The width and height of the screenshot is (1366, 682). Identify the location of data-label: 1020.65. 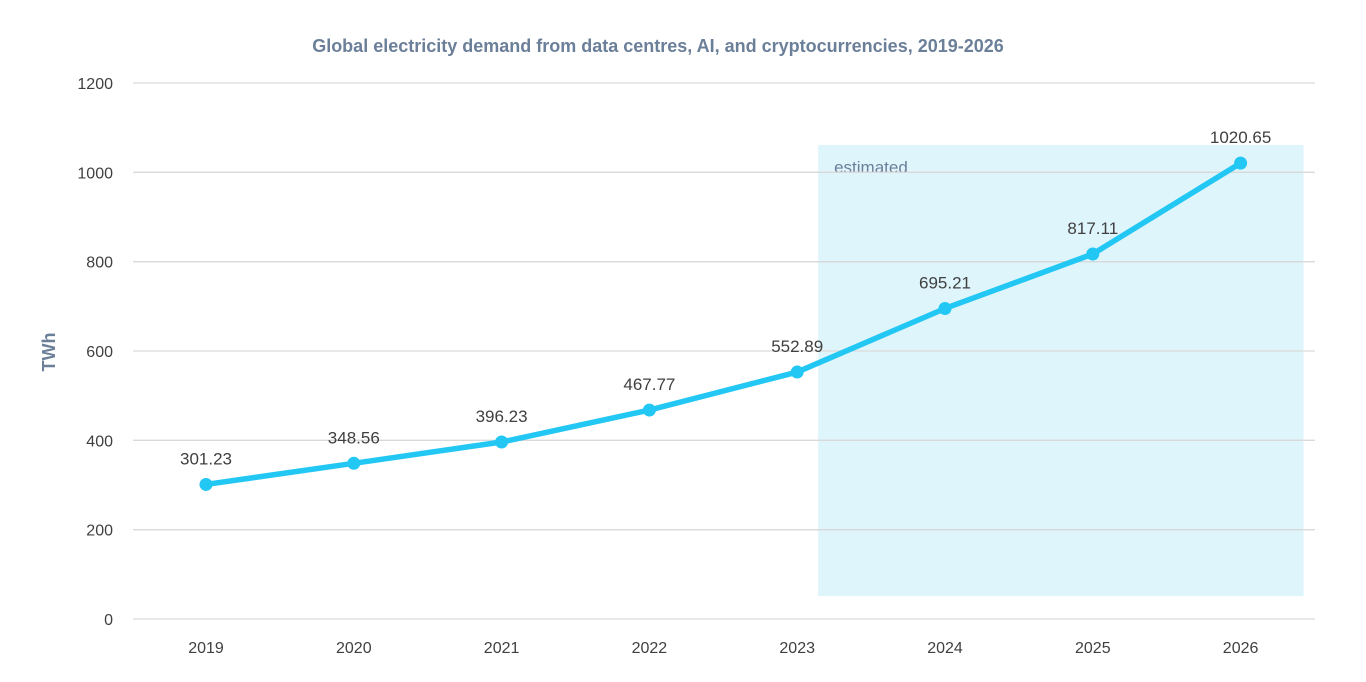
(1240, 137).